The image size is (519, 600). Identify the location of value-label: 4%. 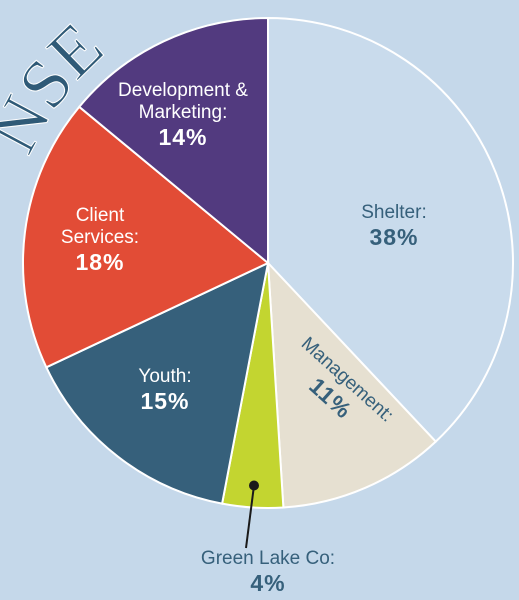
(268, 582).